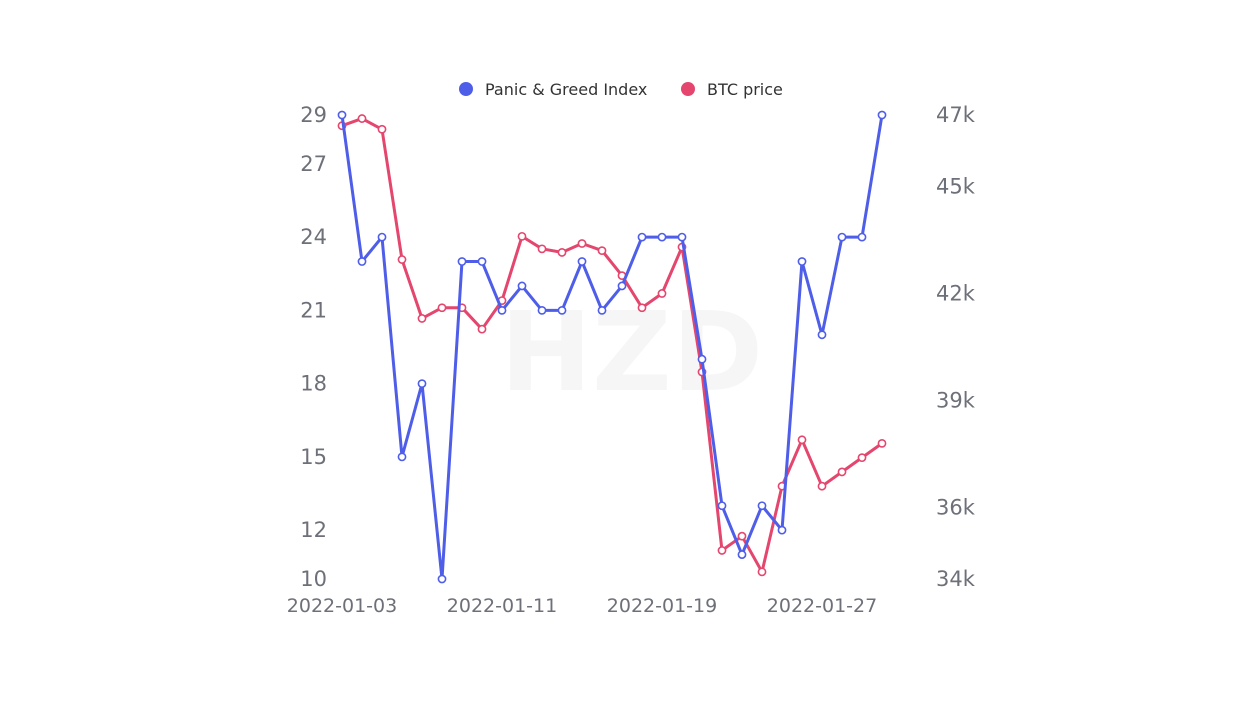 This screenshot has height=704, width=1254. I want to click on y-left-tick-5: 15, so click(313, 457).